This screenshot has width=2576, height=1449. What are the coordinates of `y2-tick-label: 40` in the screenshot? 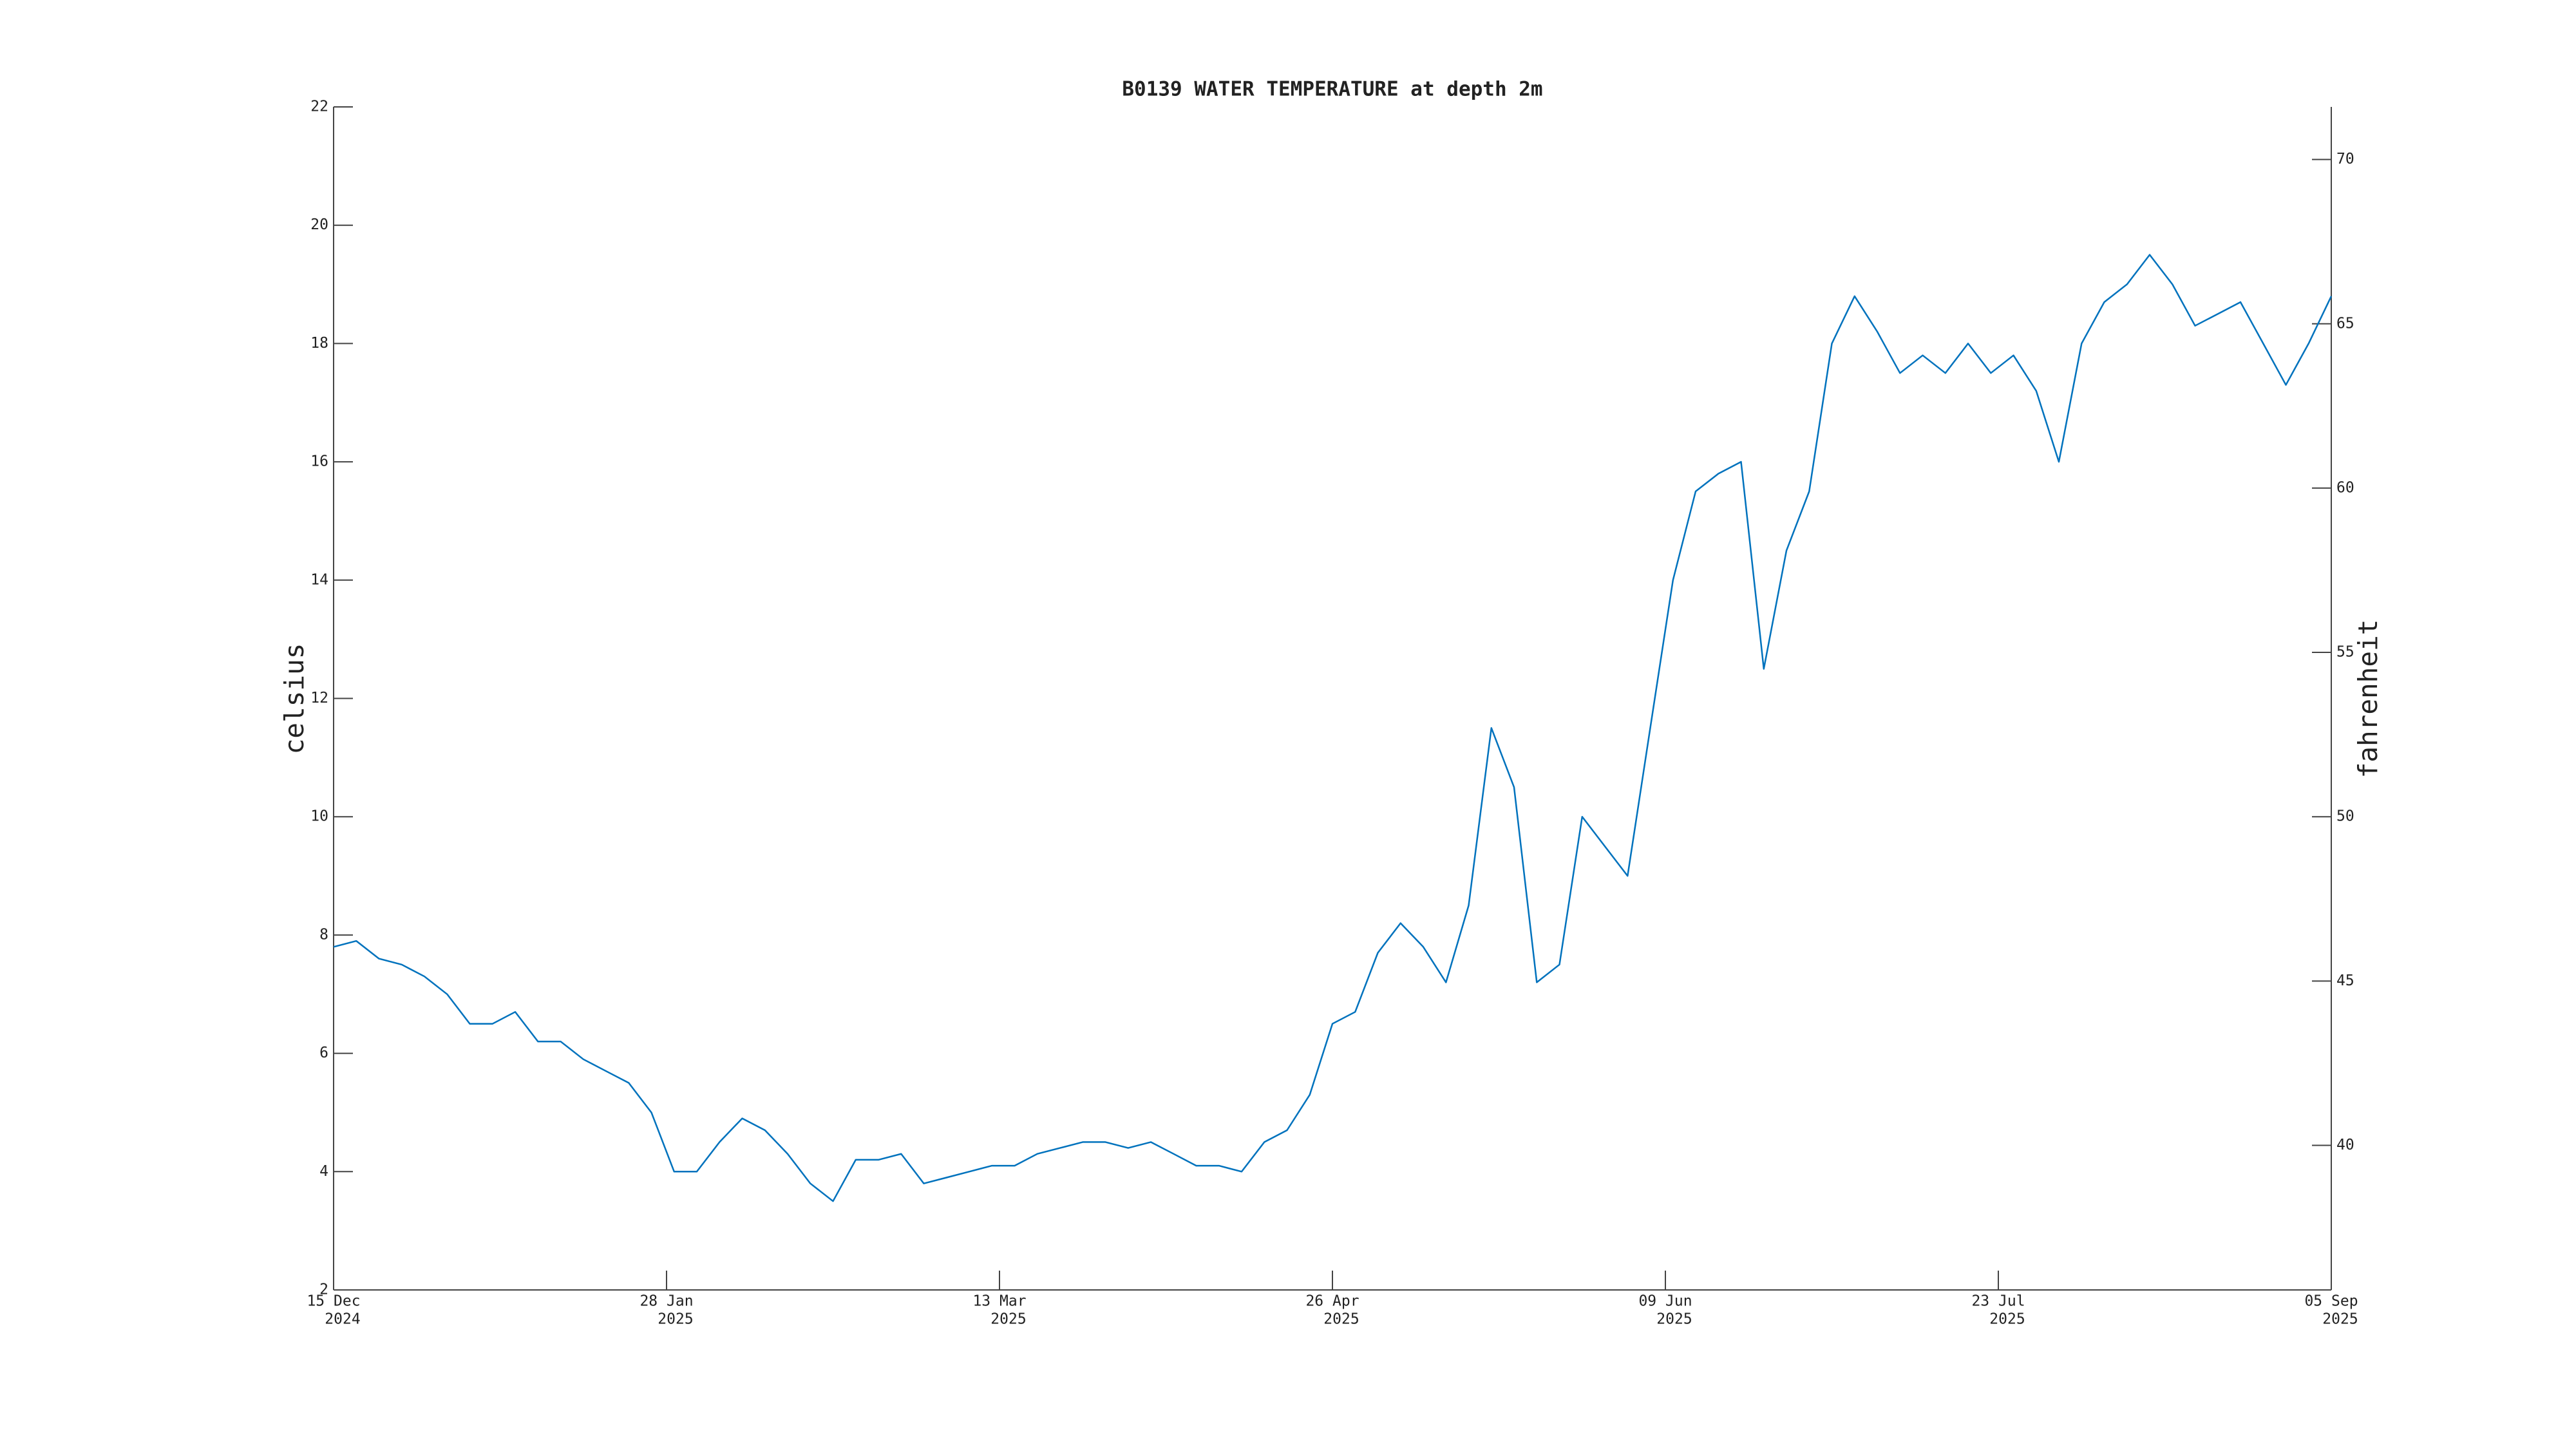 It's located at (2345, 1145).